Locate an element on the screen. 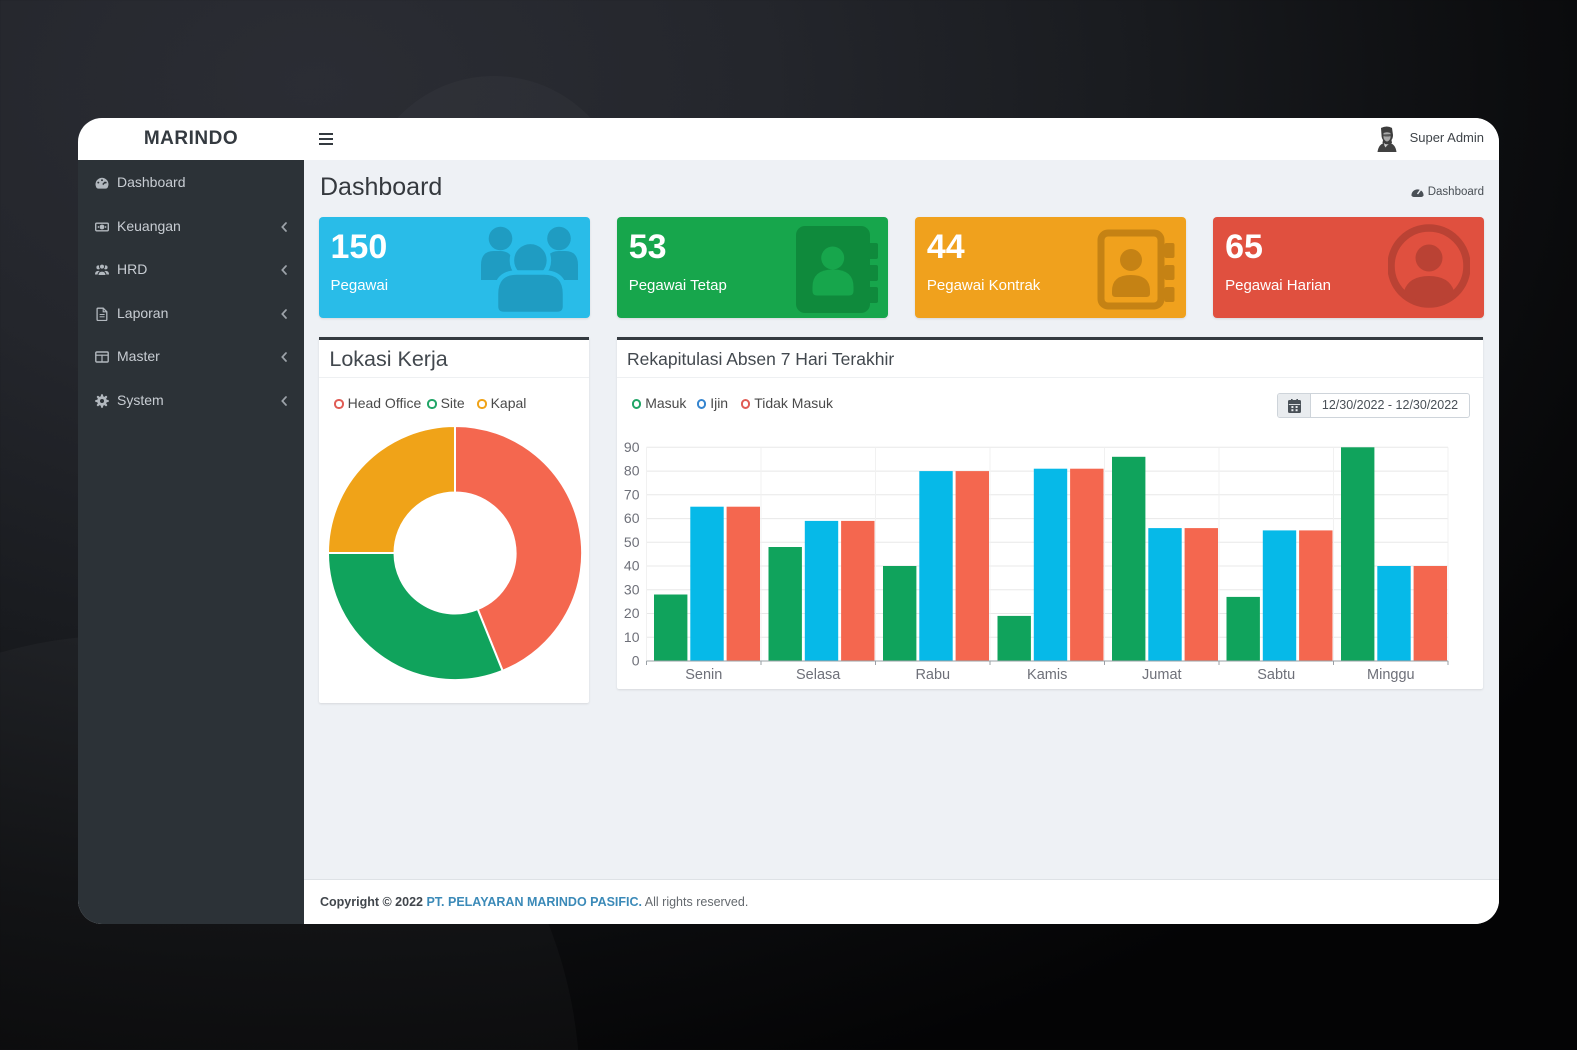 This screenshot has width=1577, height=1050. svg-text: 10 is located at coordinates (632, 637).